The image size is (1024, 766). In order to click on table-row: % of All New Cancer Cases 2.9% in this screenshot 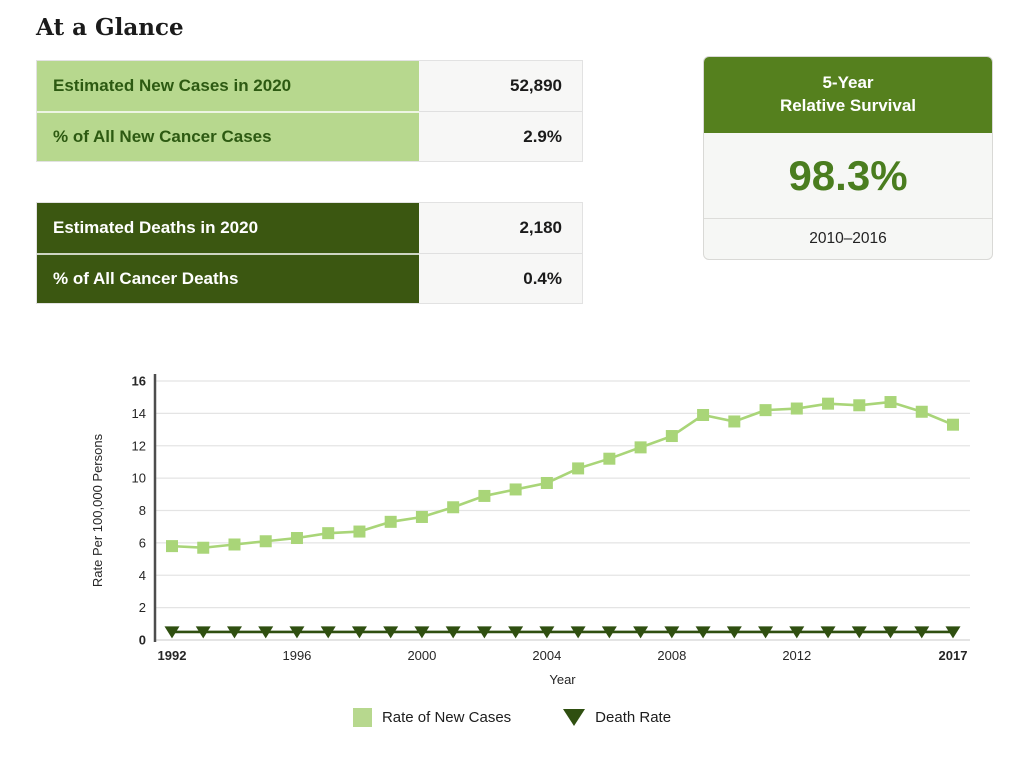, I will do `click(309, 136)`.